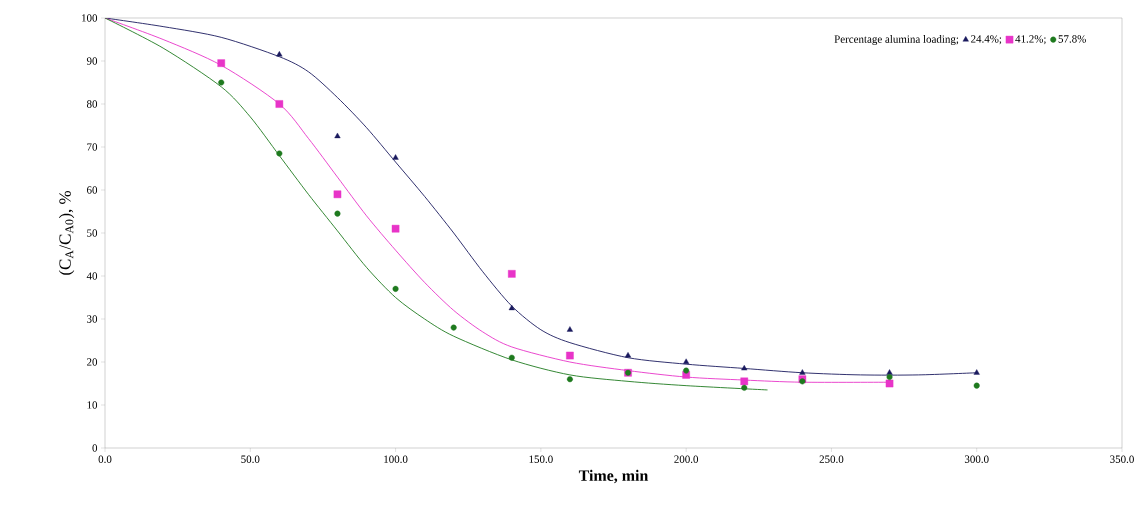  I want to click on x-tick-label: 250.0, so click(831, 459).